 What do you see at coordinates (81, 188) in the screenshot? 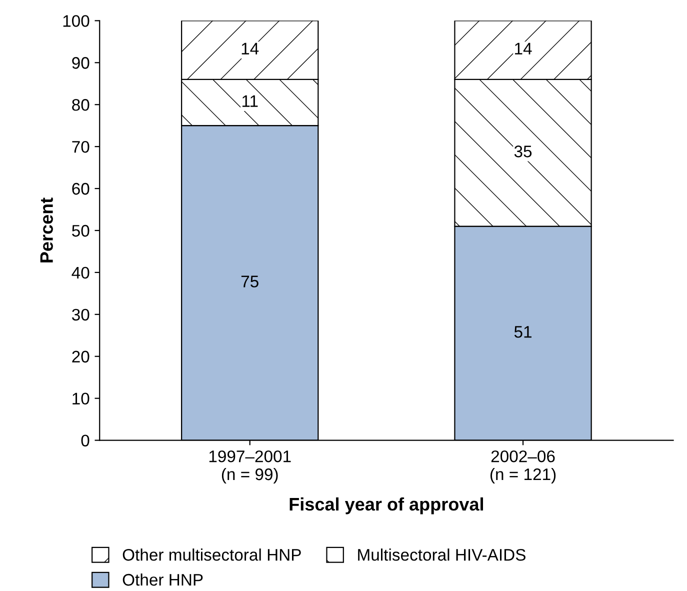
I see `y-tick-label: 60` at bounding box center [81, 188].